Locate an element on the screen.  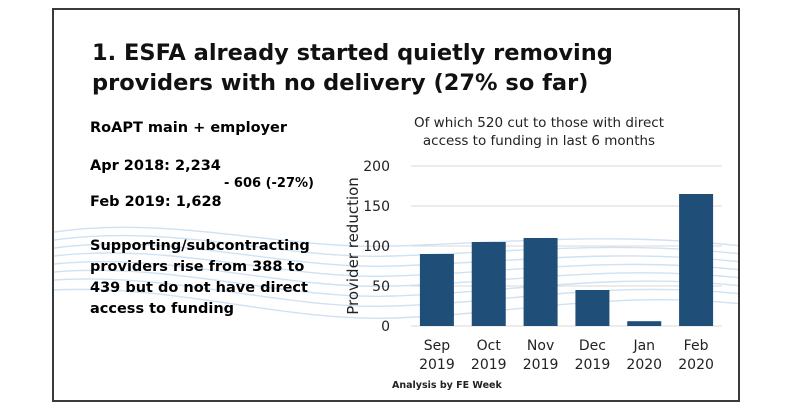
x-tick-label: Jan is located at coordinates (643, 346).